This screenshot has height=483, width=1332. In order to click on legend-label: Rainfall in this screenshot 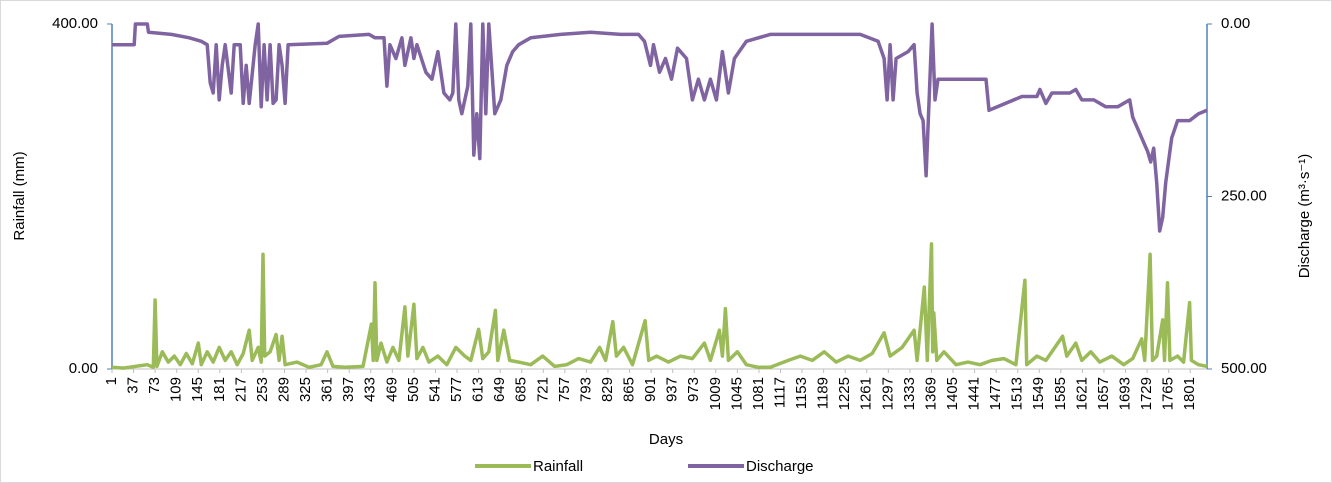, I will do `click(558, 466)`.